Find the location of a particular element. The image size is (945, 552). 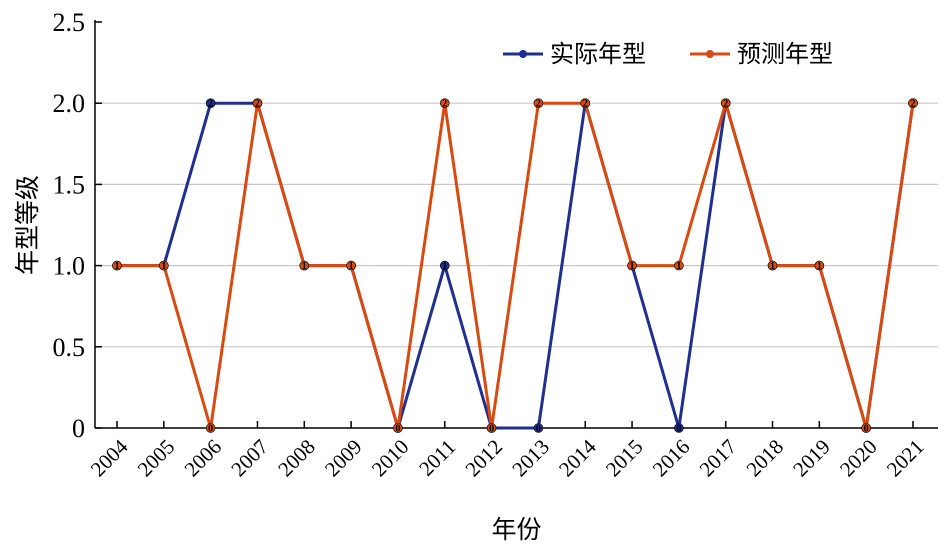

x-tick-label: 2004 is located at coordinates (109, 457).